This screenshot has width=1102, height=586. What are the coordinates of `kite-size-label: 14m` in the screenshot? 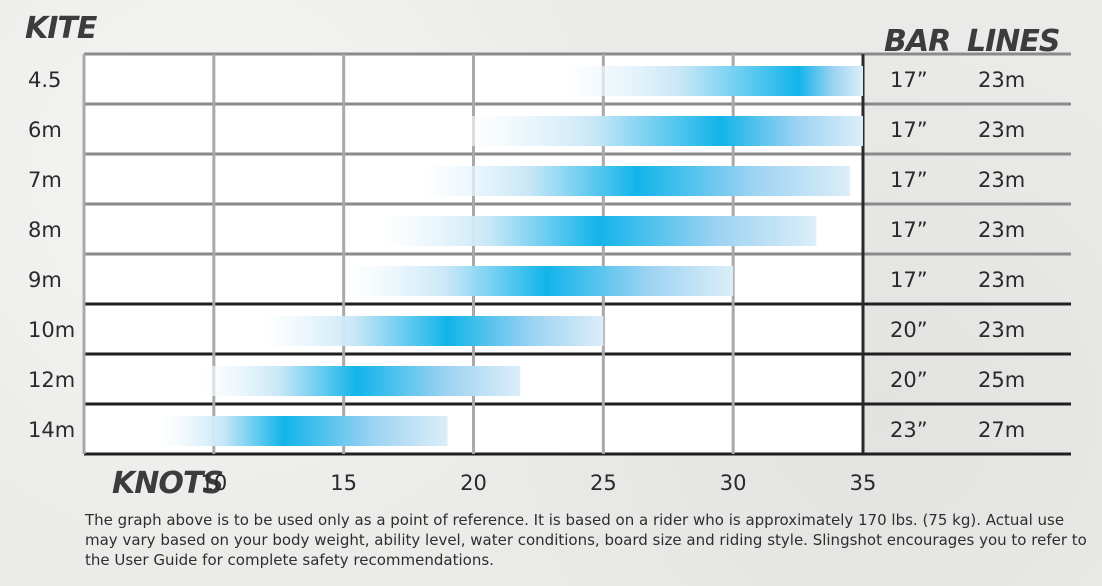 It's located at (51, 430).